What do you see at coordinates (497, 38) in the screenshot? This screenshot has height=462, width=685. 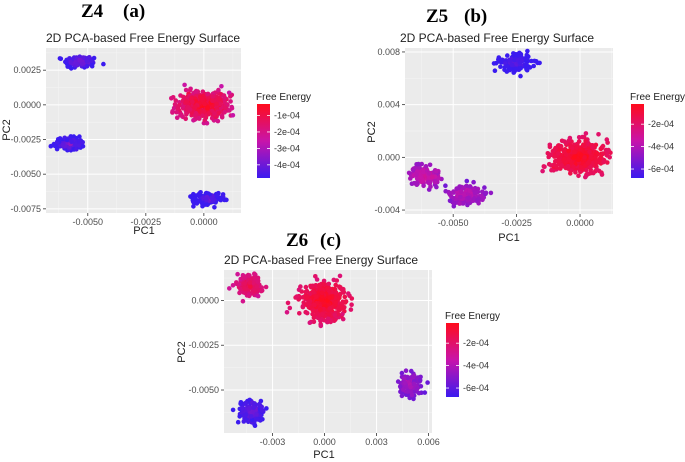 I see `chart-title-b: 2D PCA-based Free Energy Surface` at bounding box center [497, 38].